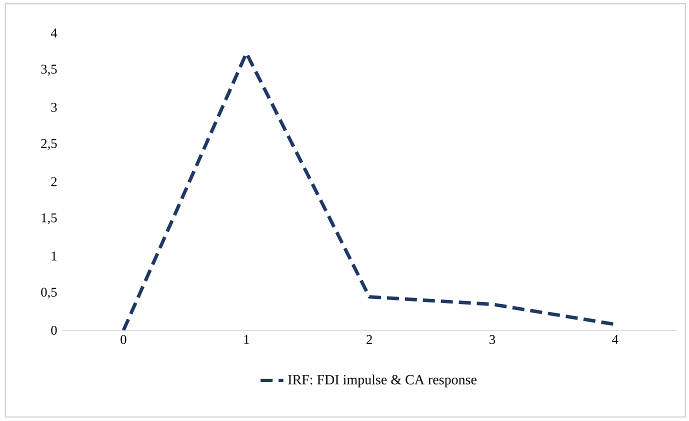 Image resolution: width=689 pixels, height=421 pixels. Describe the element at coordinates (382, 381) in the screenshot. I see `legend-label: IRF: FDI impulse & CA response` at that location.